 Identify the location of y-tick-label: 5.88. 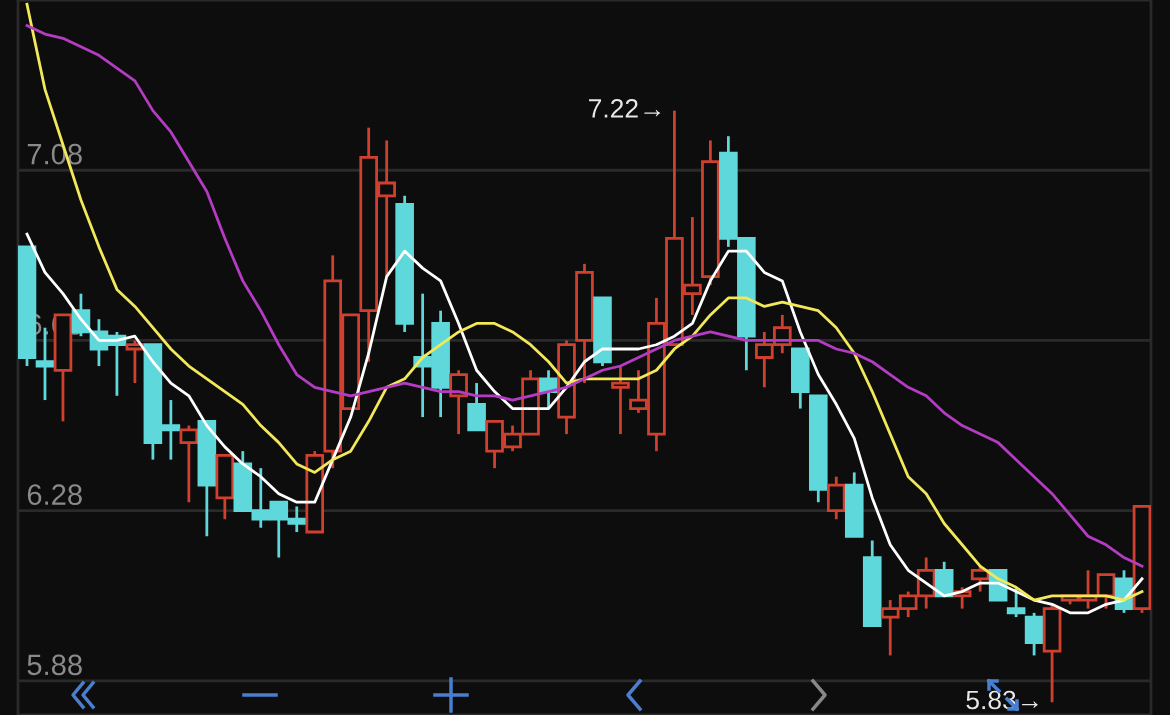
(54, 665).